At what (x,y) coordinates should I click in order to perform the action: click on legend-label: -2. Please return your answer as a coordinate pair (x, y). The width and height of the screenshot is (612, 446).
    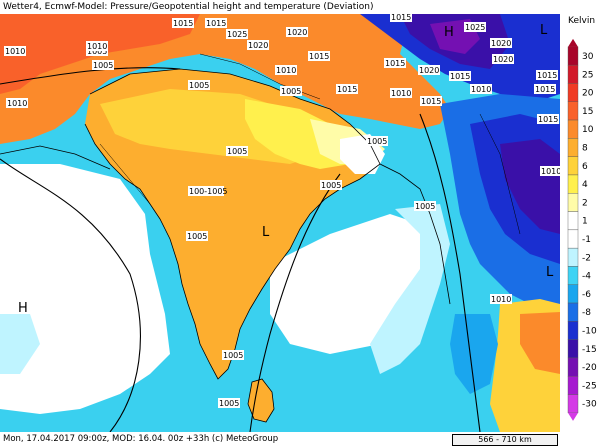
    Looking at the image, I should click on (586, 258).